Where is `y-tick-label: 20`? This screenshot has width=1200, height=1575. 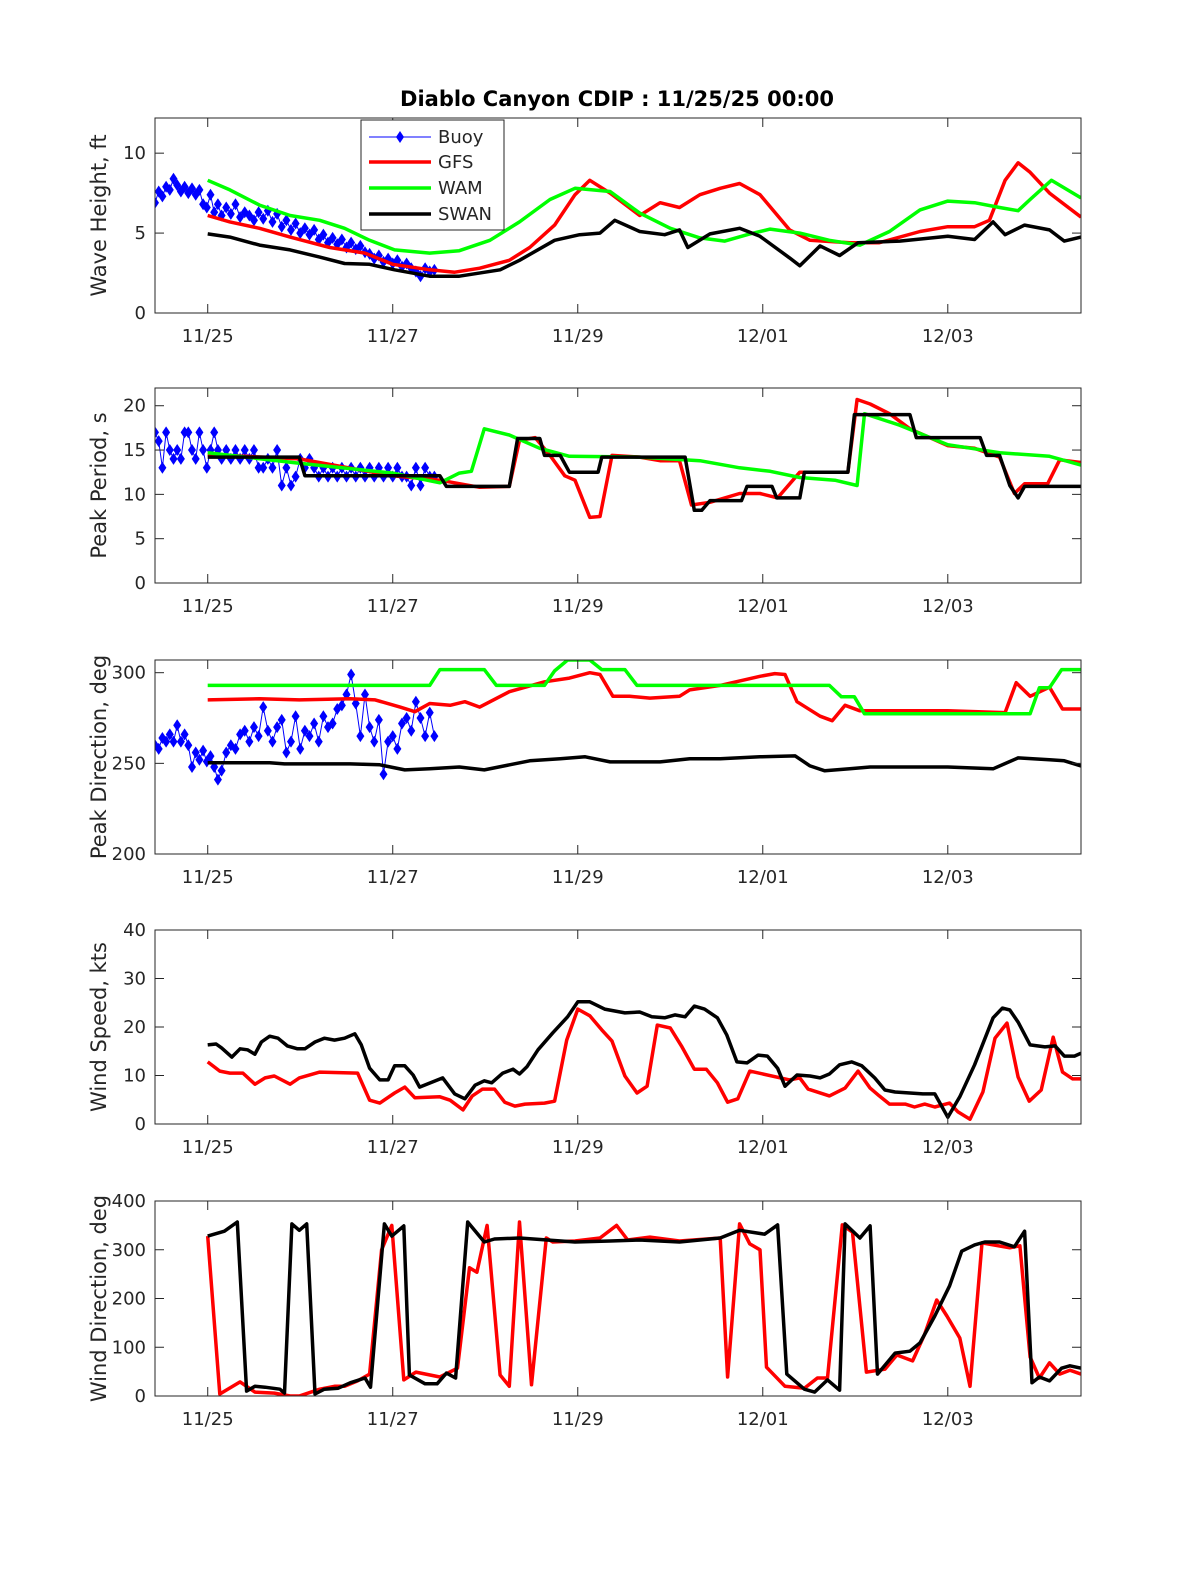
y-tick-label: 20 is located at coordinates (134, 406).